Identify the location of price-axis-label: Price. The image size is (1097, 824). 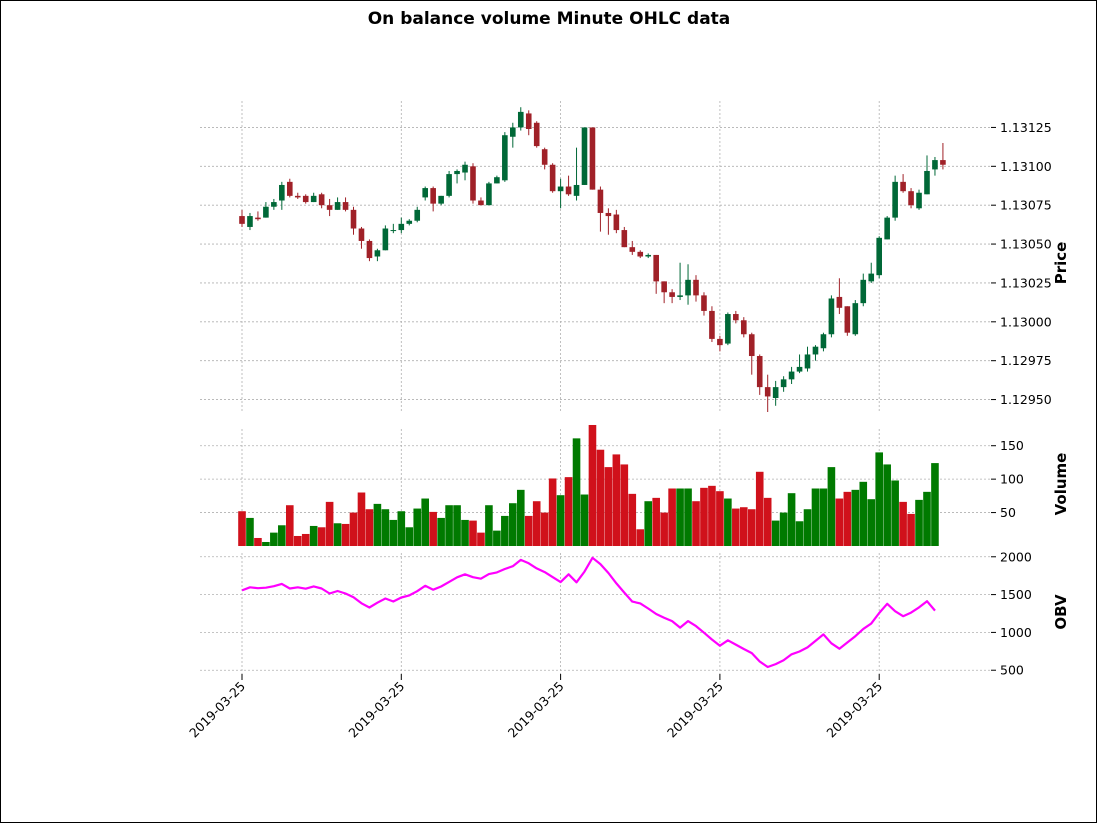
(1061, 263).